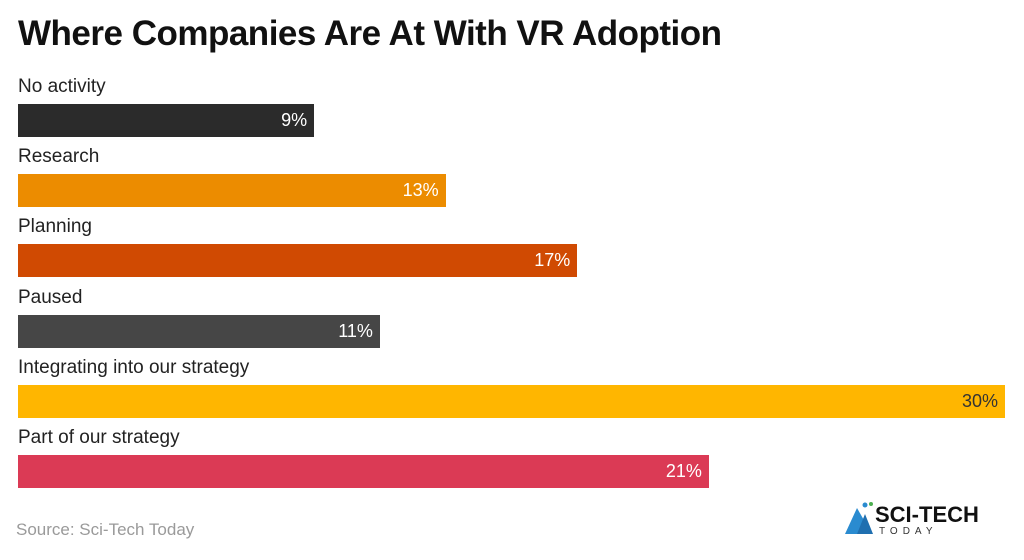 The image size is (1024, 560). What do you see at coordinates (927, 514) in the screenshot?
I see `svg-text: SCI-TECH` at bounding box center [927, 514].